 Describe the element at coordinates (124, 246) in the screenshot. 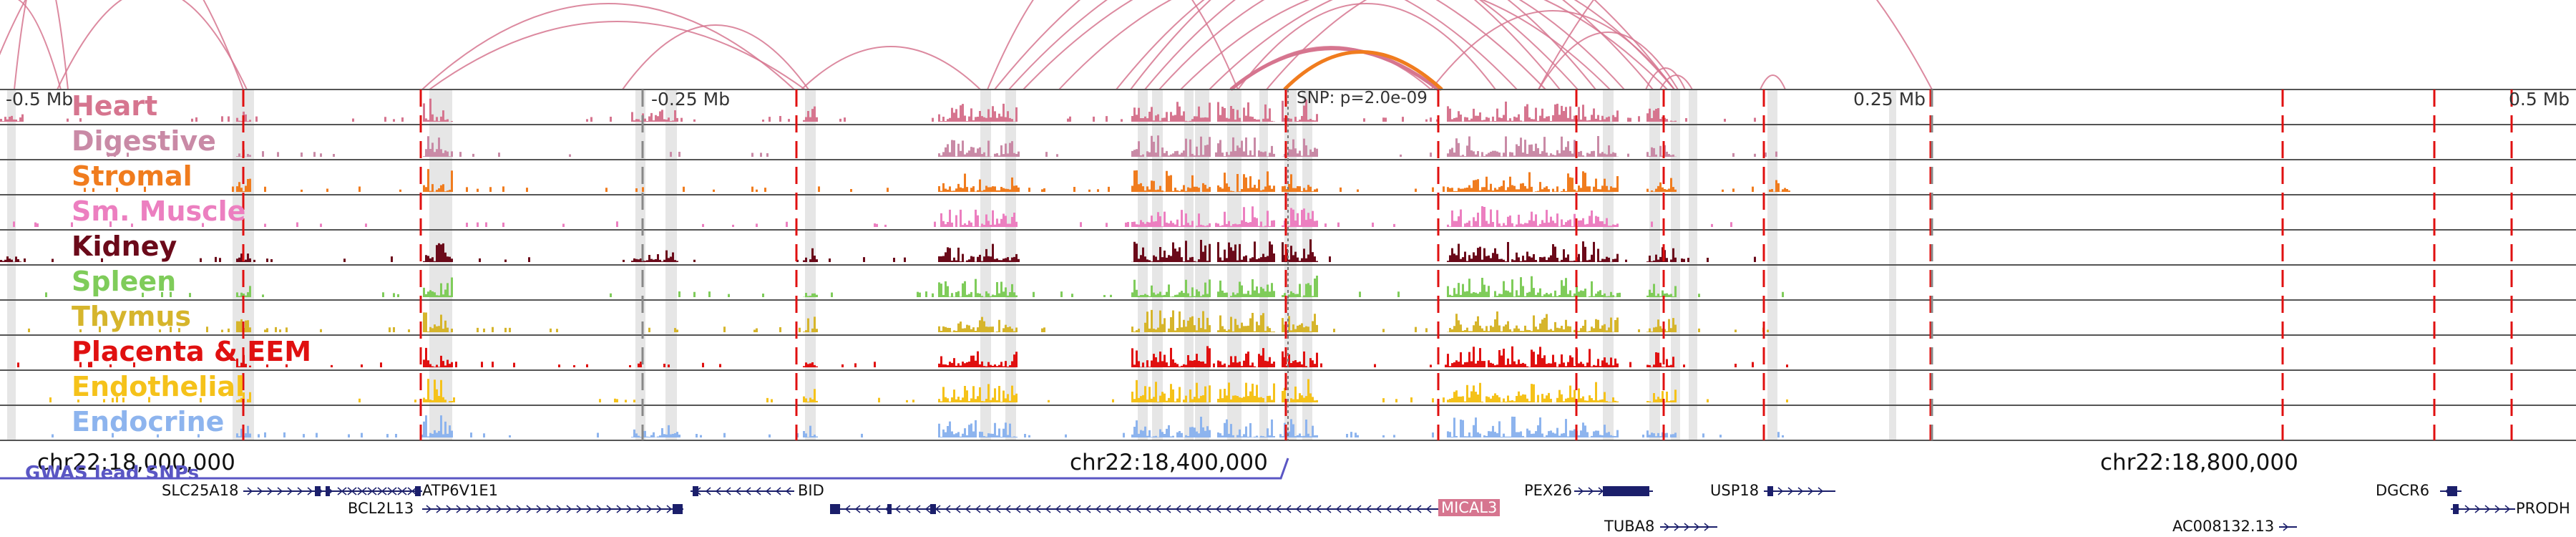

I see `track-label: Kidney` at that location.